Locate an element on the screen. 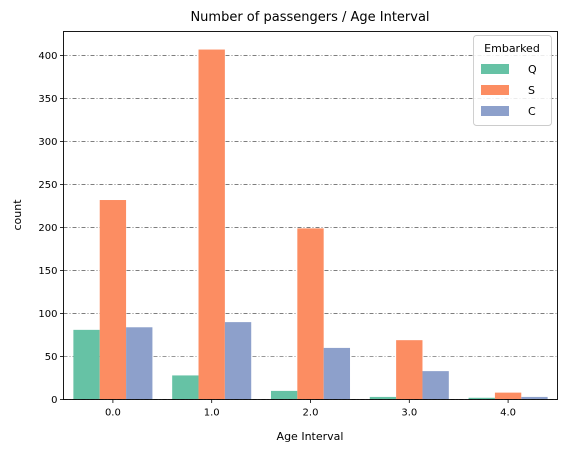 The image size is (571, 453). legend-frame is located at coordinates (512, 80).